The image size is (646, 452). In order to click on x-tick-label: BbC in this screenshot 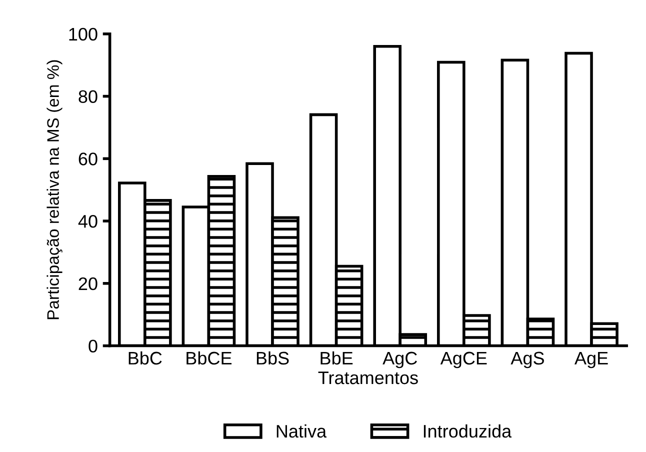, I will do `click(145, 358)`.